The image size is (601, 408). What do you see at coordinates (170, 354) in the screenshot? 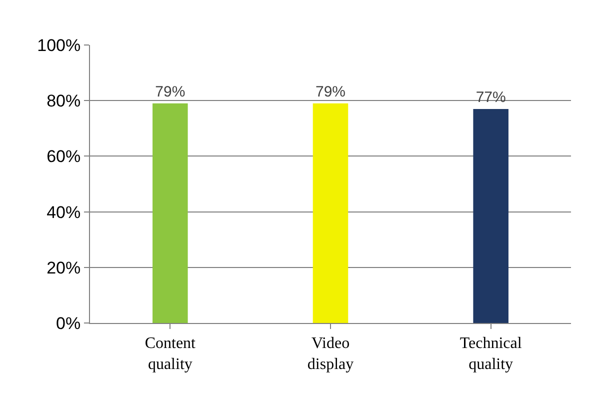
I see `x-tick-label: Content quality` at bounding box center [170, 354].